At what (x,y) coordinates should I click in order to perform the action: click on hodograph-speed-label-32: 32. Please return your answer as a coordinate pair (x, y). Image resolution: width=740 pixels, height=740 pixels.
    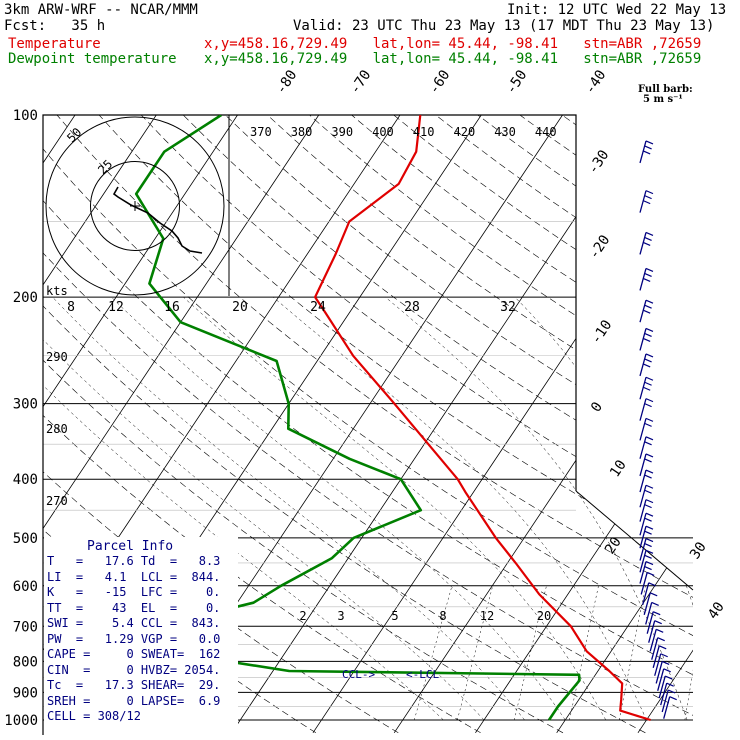
    Looking at the image, I should click on (508, 307).